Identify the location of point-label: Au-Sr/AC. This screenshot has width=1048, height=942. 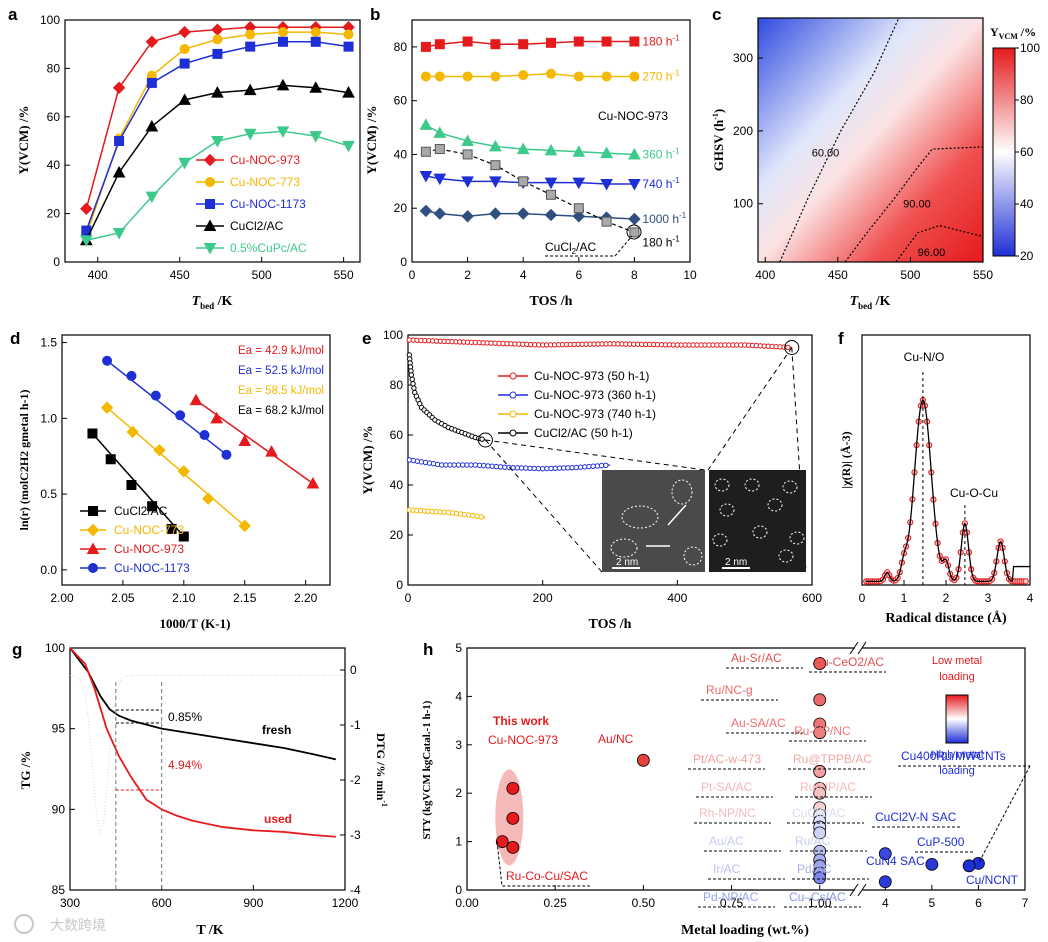
(756, 658).